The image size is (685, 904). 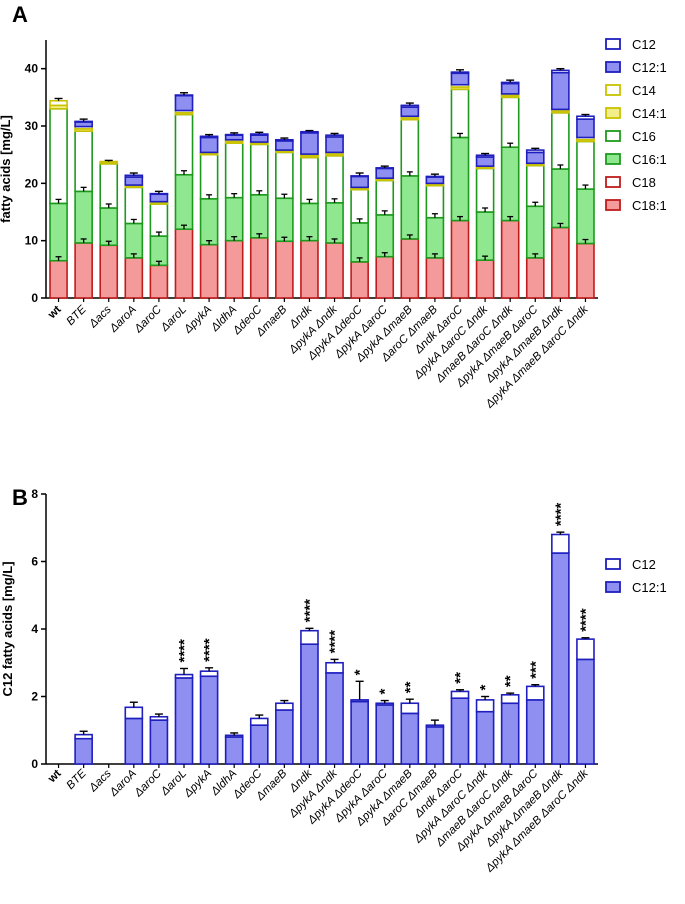 I want to click on panel-b-significance-dpyka-dmaeb-dndk: ****, so click(x=560, y=515).